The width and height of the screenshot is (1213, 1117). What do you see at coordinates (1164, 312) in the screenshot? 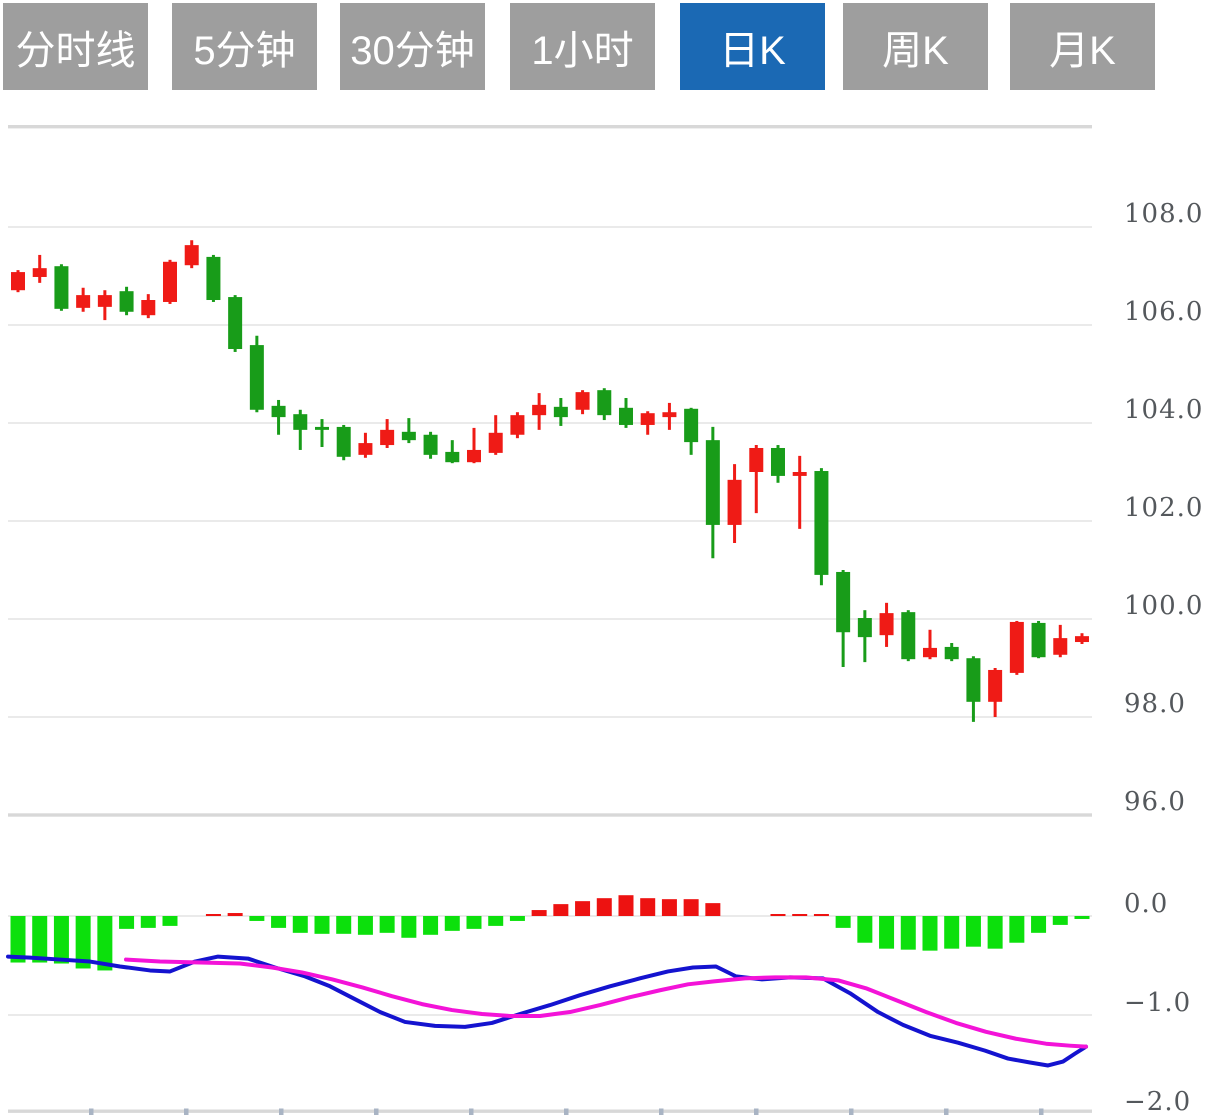
I see `price-axis-label: 106.0` at bounding box center [1164, 312].